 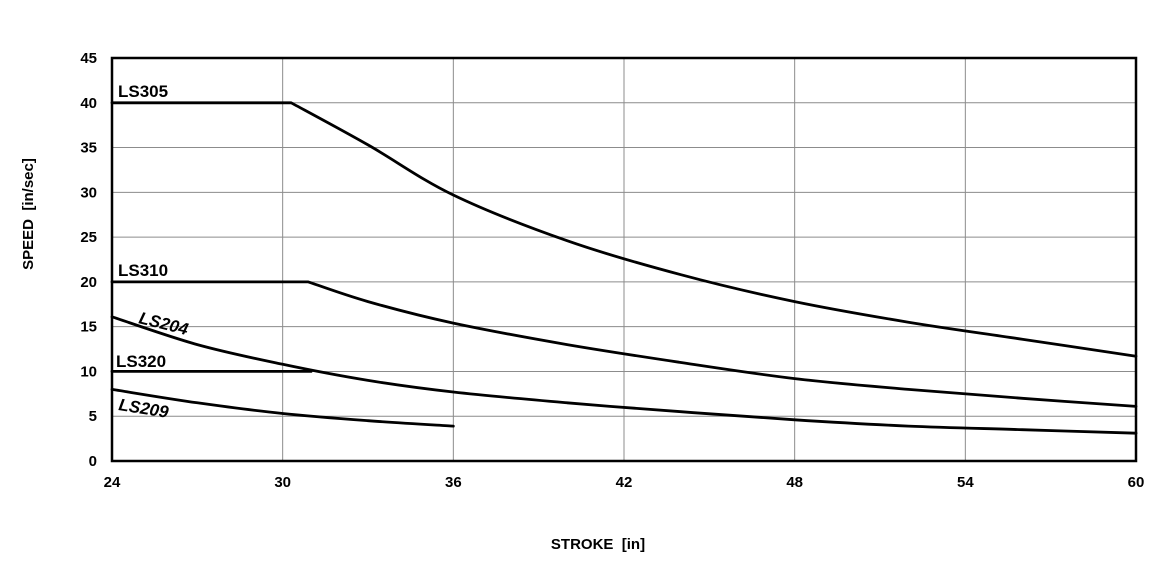 I want to click on y-tick-label: 5, so click(x=93, y=416).